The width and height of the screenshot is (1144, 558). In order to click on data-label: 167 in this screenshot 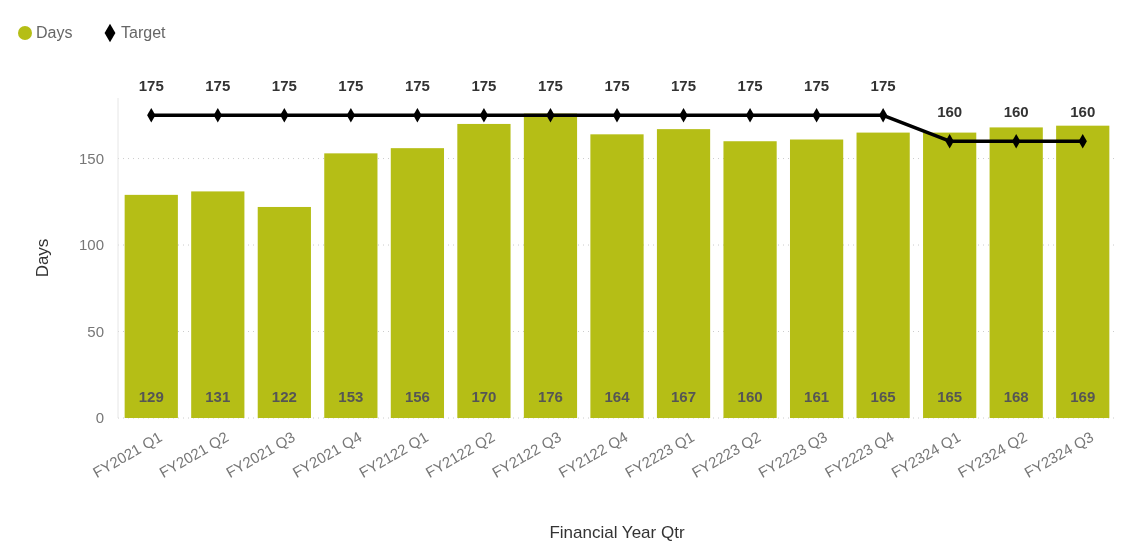, I will do `click(684, 396)`.